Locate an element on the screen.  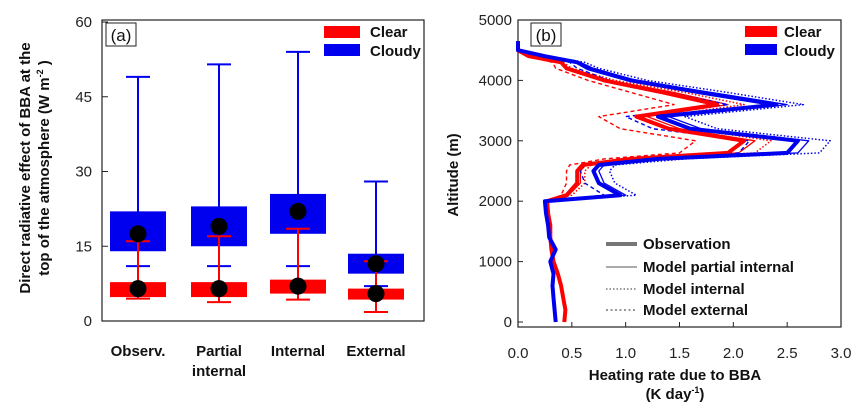
panel-a-category-label: Internal is located at coordinates (298, 351).